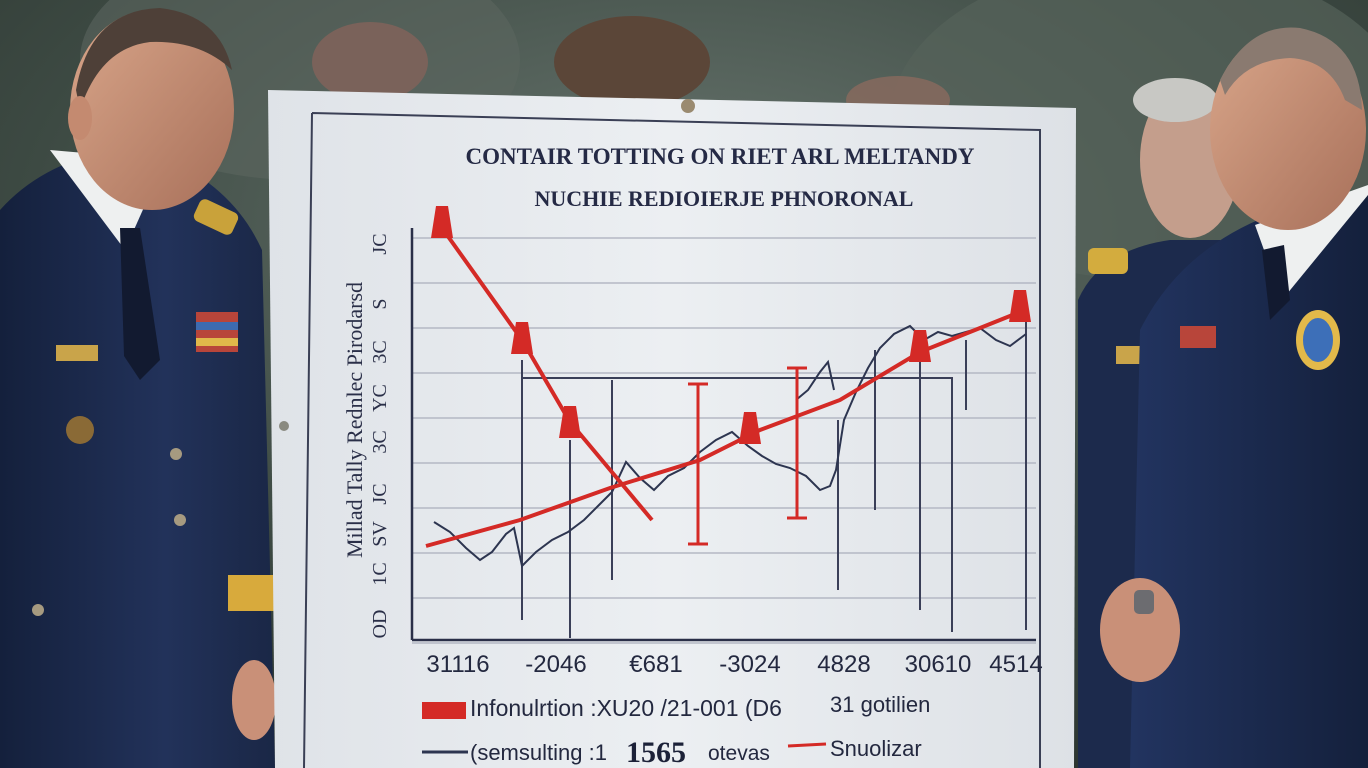  What do you see at coordinates (380, 534) in the screenshot?
I see `y-tick-label: SV` at bounding box center [380, 534].